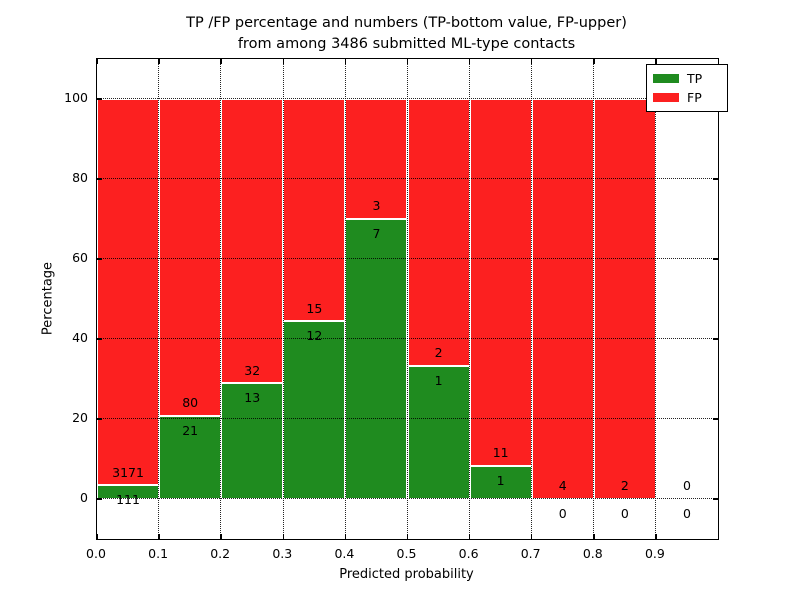 The height and width of the screenshot is (600, 800). I want to click on legend-label-tp: TP, so click(695, 78).